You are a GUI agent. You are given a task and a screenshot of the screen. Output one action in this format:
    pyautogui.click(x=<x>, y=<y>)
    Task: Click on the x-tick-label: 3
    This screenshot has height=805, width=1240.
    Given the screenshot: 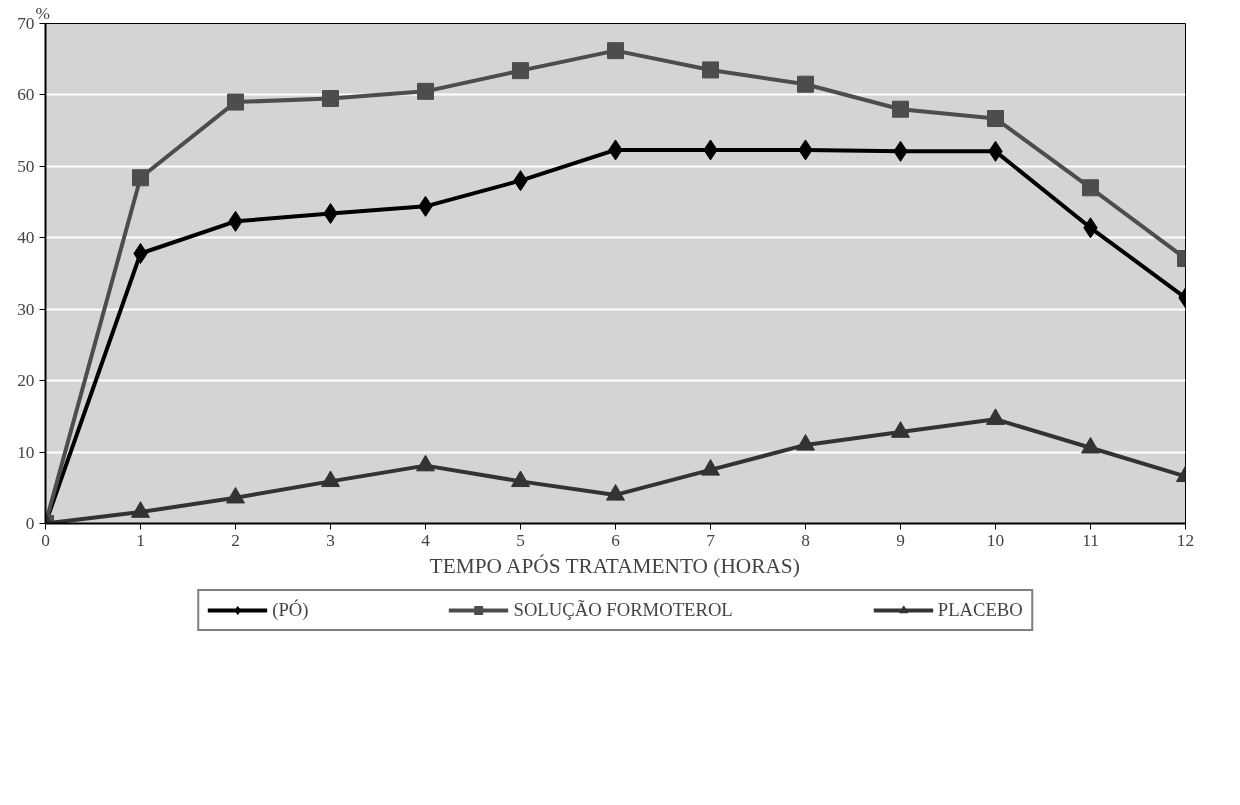 What is the action you would take?
    pyautogui.click(x=330, y=540)
    